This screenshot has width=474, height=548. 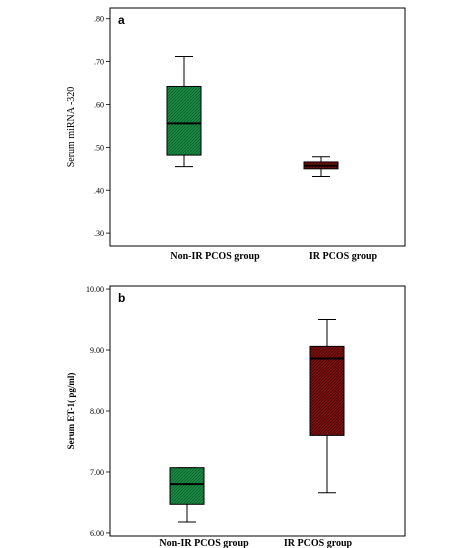 I want to click on y-tick-label: .40, so click(x=99, y=190).